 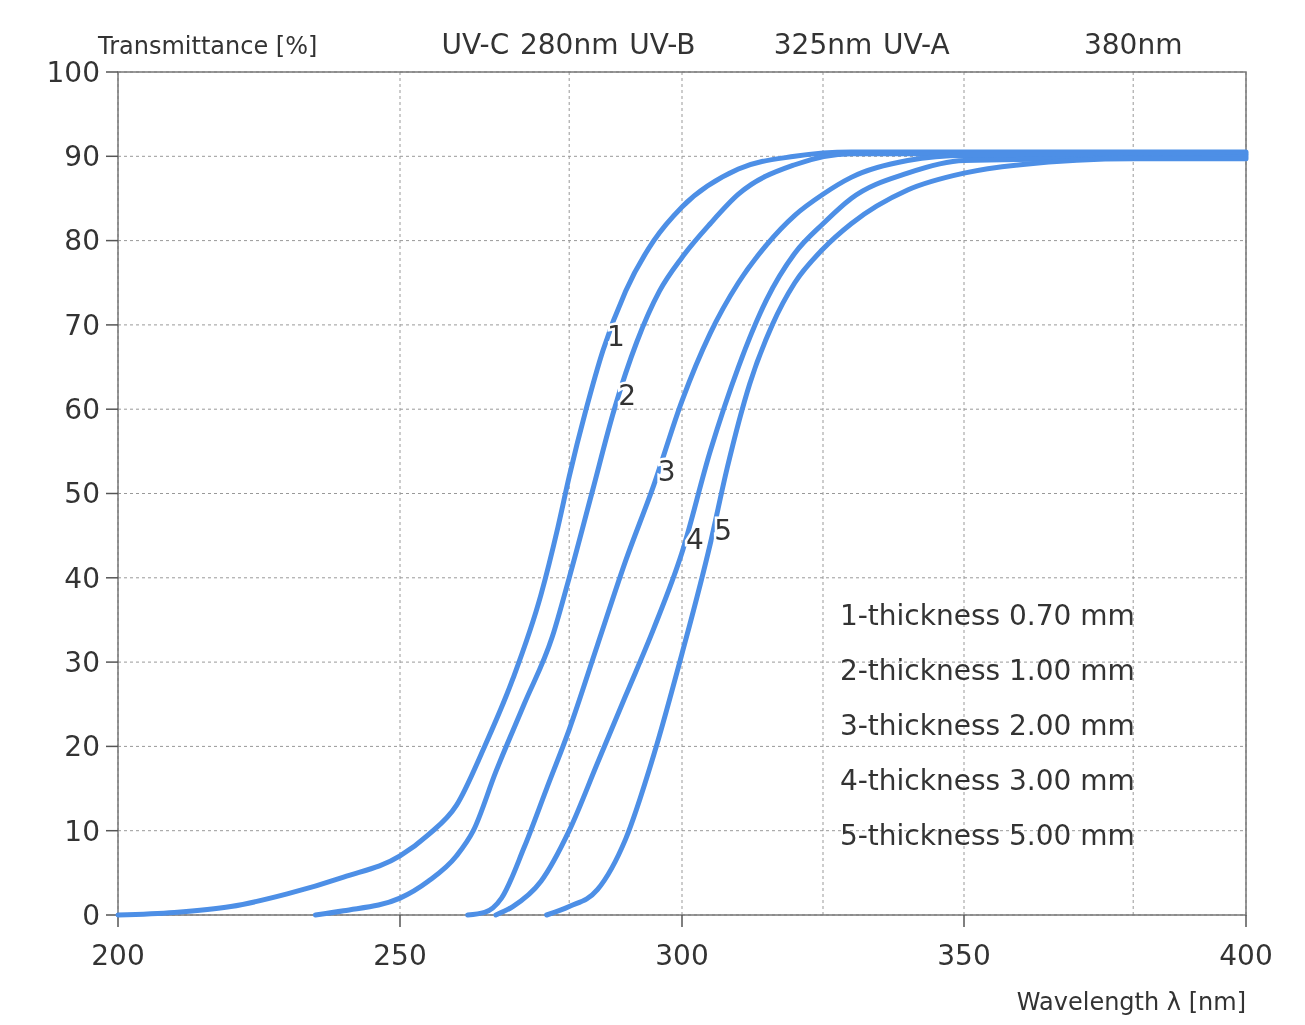 What do you see at coordinates (82, 409) in the screenshot?
I see `y-tick-label: 60` at bounding box center [82, 409].